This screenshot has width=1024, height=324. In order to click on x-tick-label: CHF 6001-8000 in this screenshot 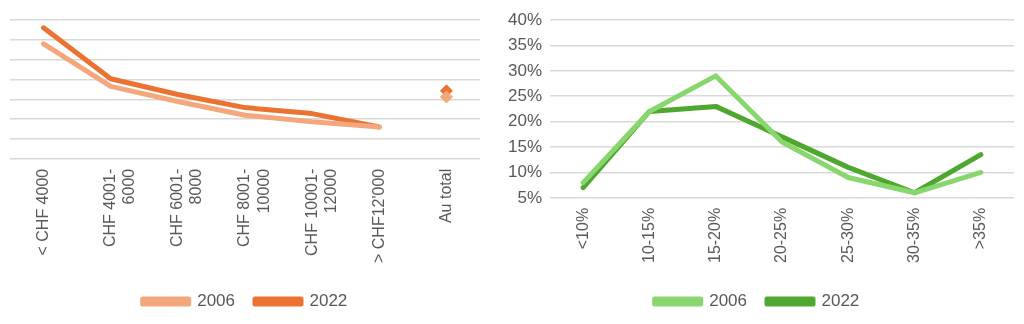, I will do `click(186, 208)`.